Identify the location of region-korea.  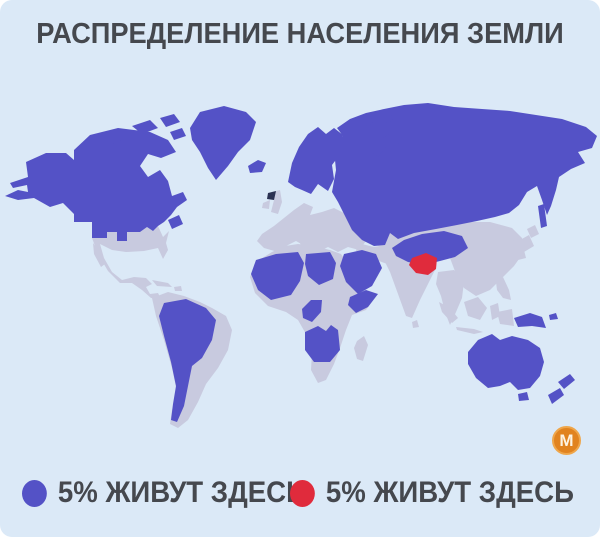
(517, 247).